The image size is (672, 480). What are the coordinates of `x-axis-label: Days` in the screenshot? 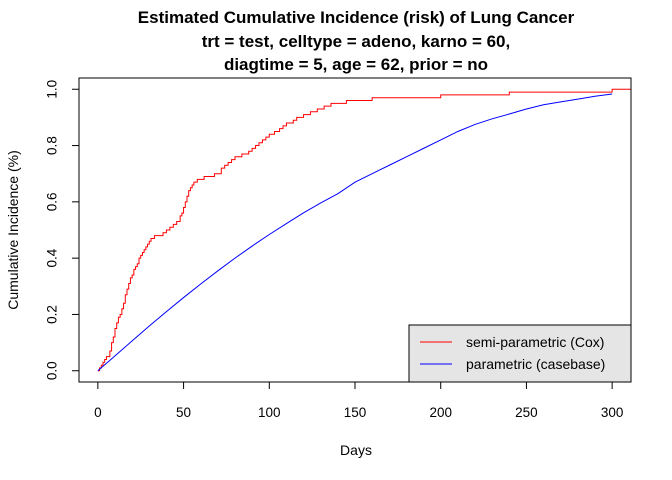 It's located at (356, 450).